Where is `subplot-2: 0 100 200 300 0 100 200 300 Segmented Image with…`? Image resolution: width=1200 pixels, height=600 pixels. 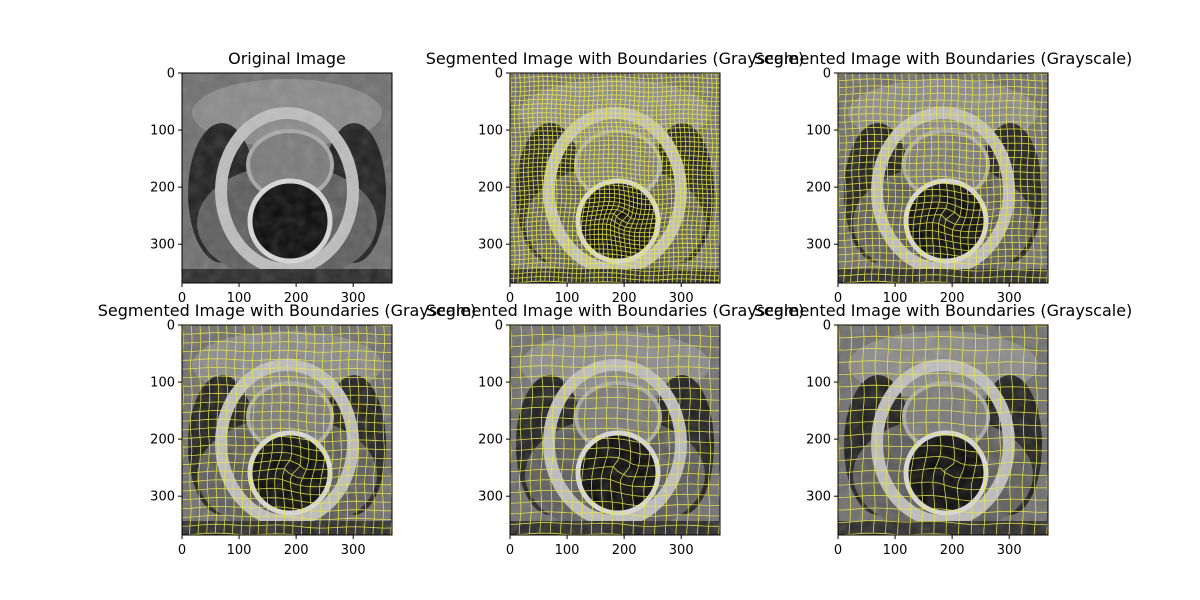 subplot-2: 0 100 200 300 0 100 200 300 Segmented Image with… is located at coordinates (615, 177).